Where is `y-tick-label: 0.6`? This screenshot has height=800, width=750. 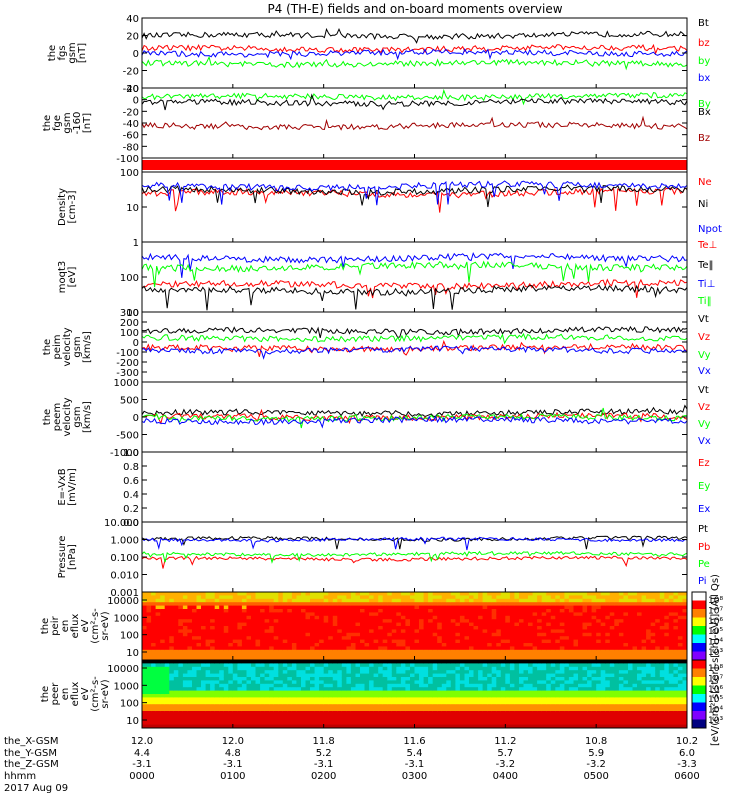 y-tick-label: 0.6 is located at coordinates (131, 481).